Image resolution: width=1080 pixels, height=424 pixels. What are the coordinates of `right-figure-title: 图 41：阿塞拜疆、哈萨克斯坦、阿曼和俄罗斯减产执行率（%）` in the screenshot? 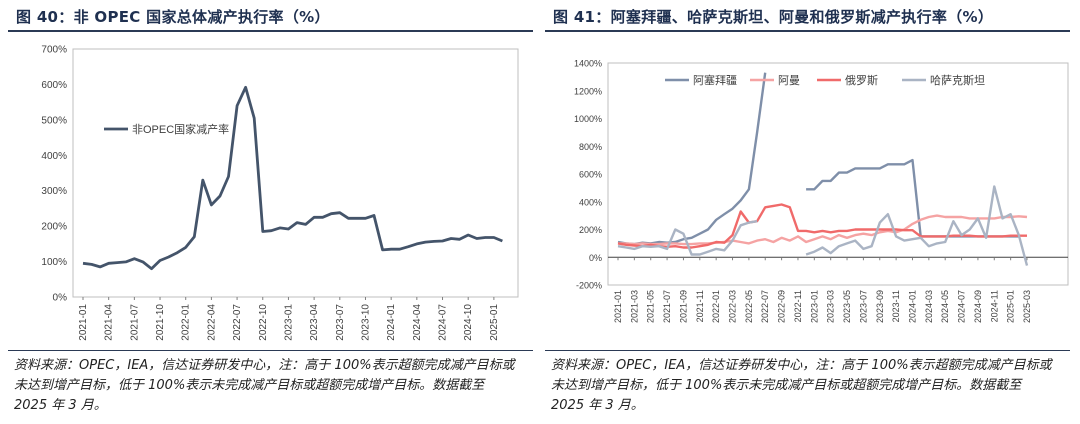 It's located at (773, 17).